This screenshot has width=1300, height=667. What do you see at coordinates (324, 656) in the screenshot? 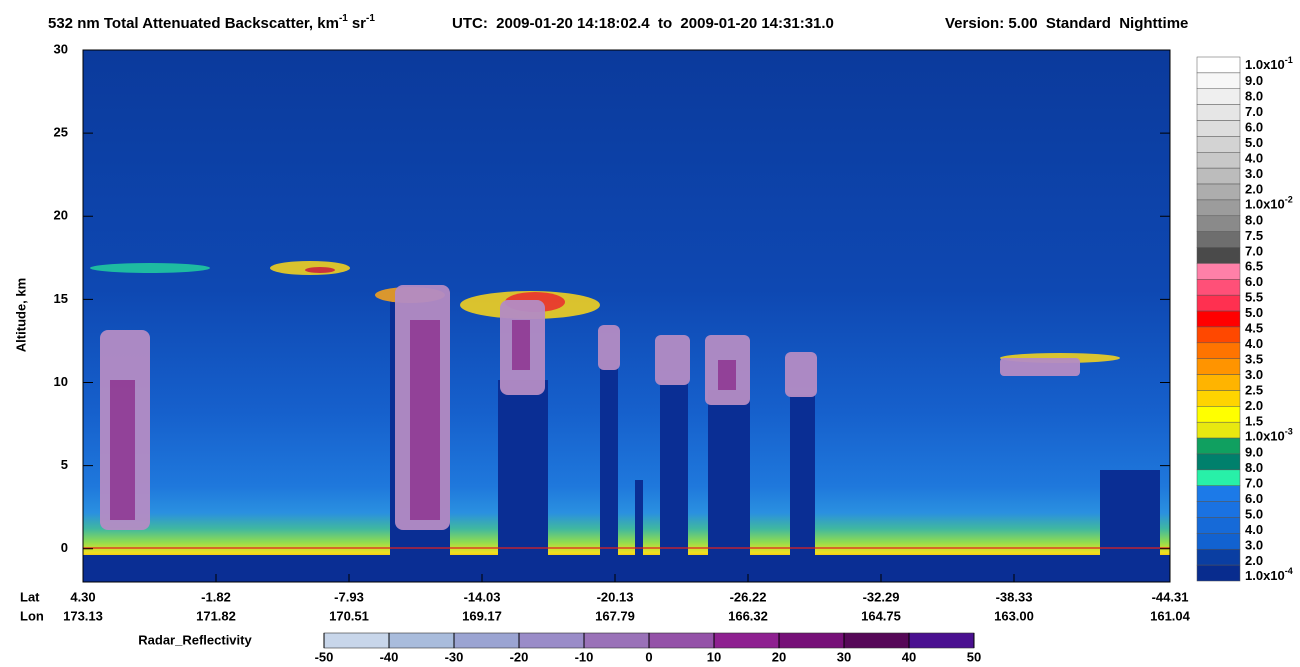
I see `radar-tick-label: -50` at bounding box center [324, 656].